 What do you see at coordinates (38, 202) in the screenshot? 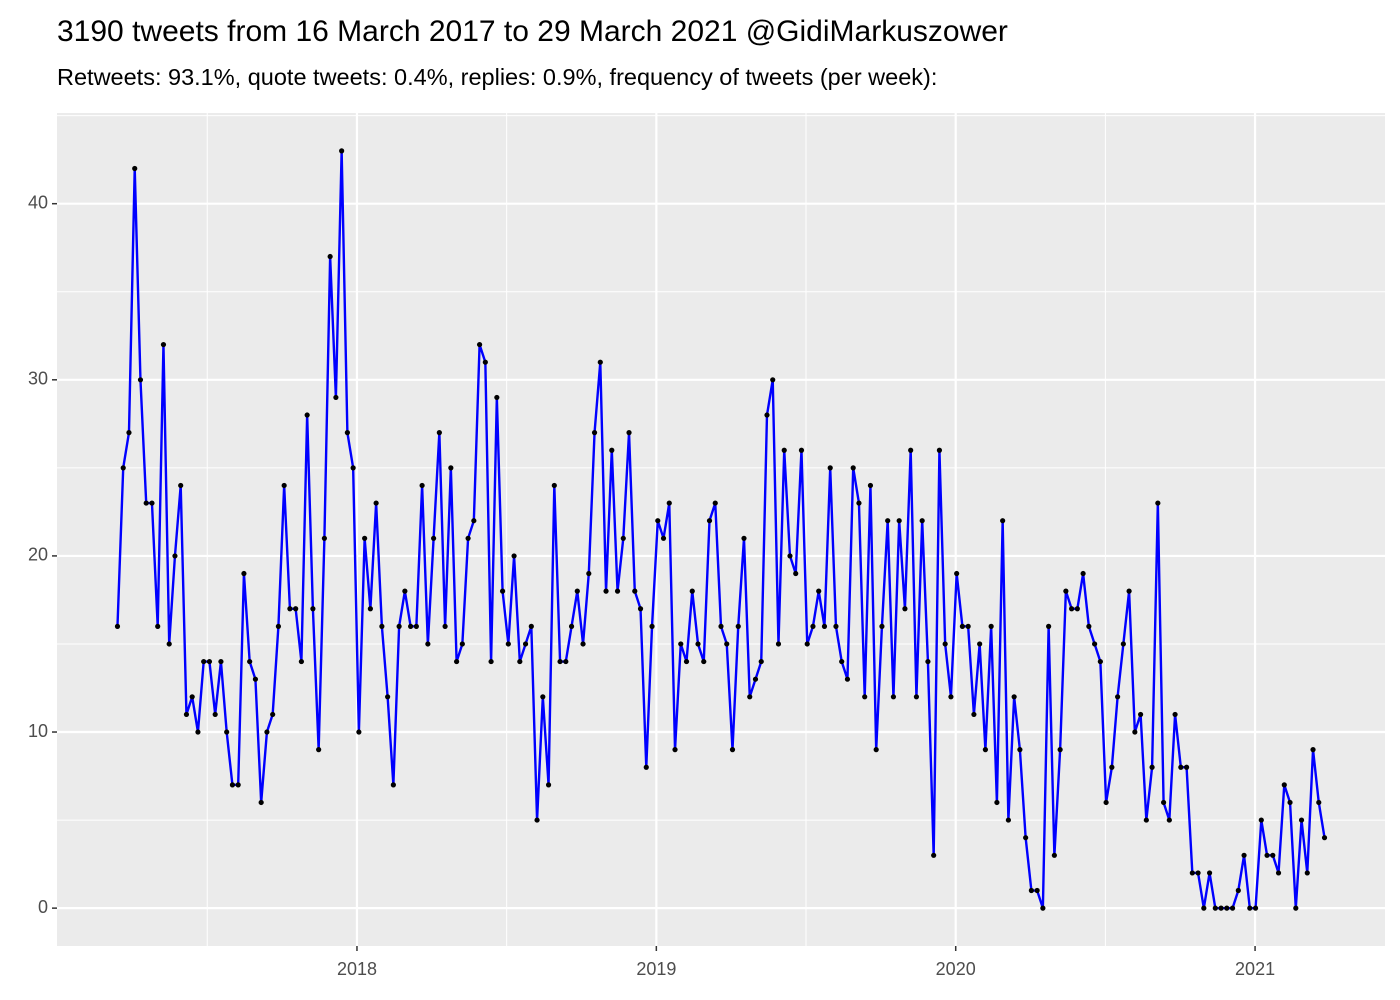
I see `y-tick-label: 40` at bounding box center [38, 202].